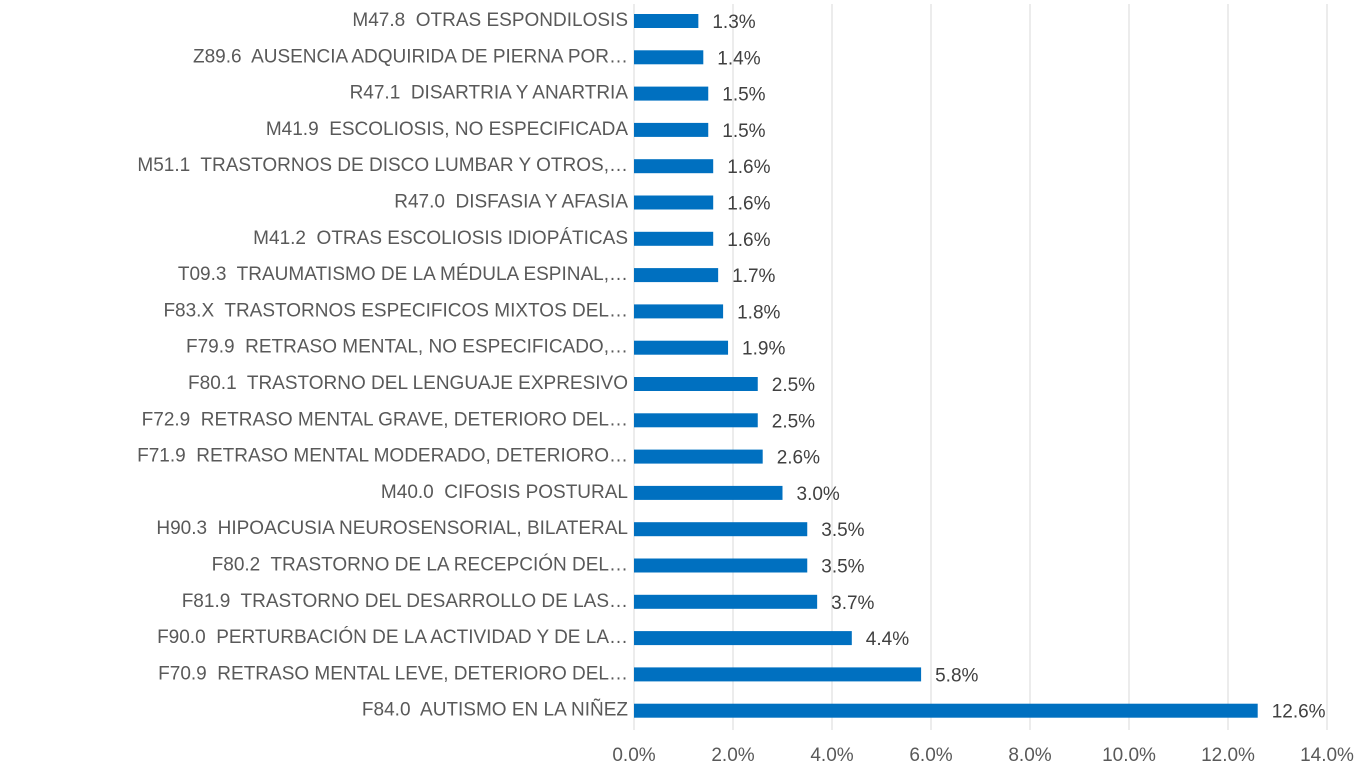 The width and height of the screenshot is (1365, 769). Describe the element at coordinates (1299, 712) in the screenshot. I see `data-label: 12.6%` at that location.